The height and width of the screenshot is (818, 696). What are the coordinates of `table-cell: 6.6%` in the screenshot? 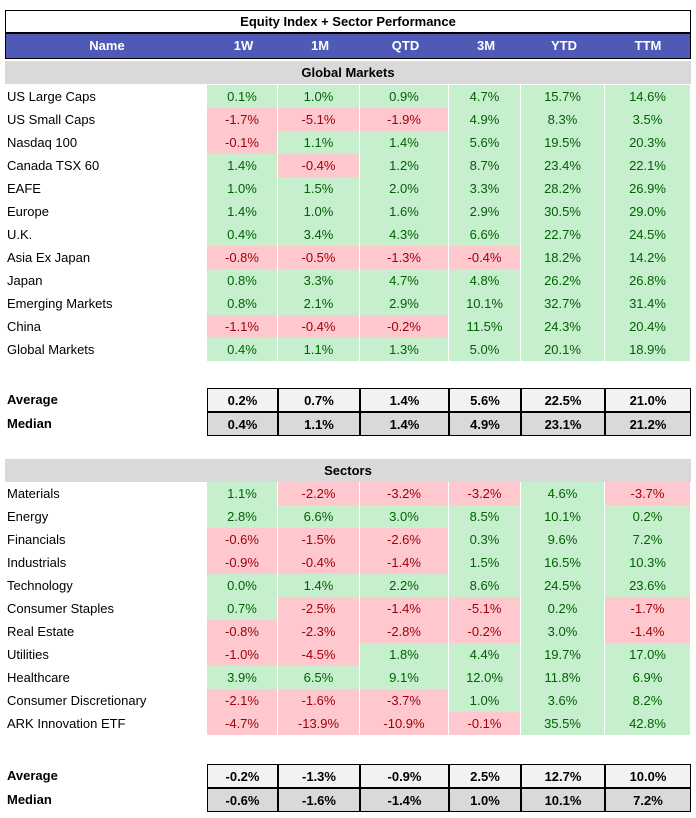 It's located at (318, 516).